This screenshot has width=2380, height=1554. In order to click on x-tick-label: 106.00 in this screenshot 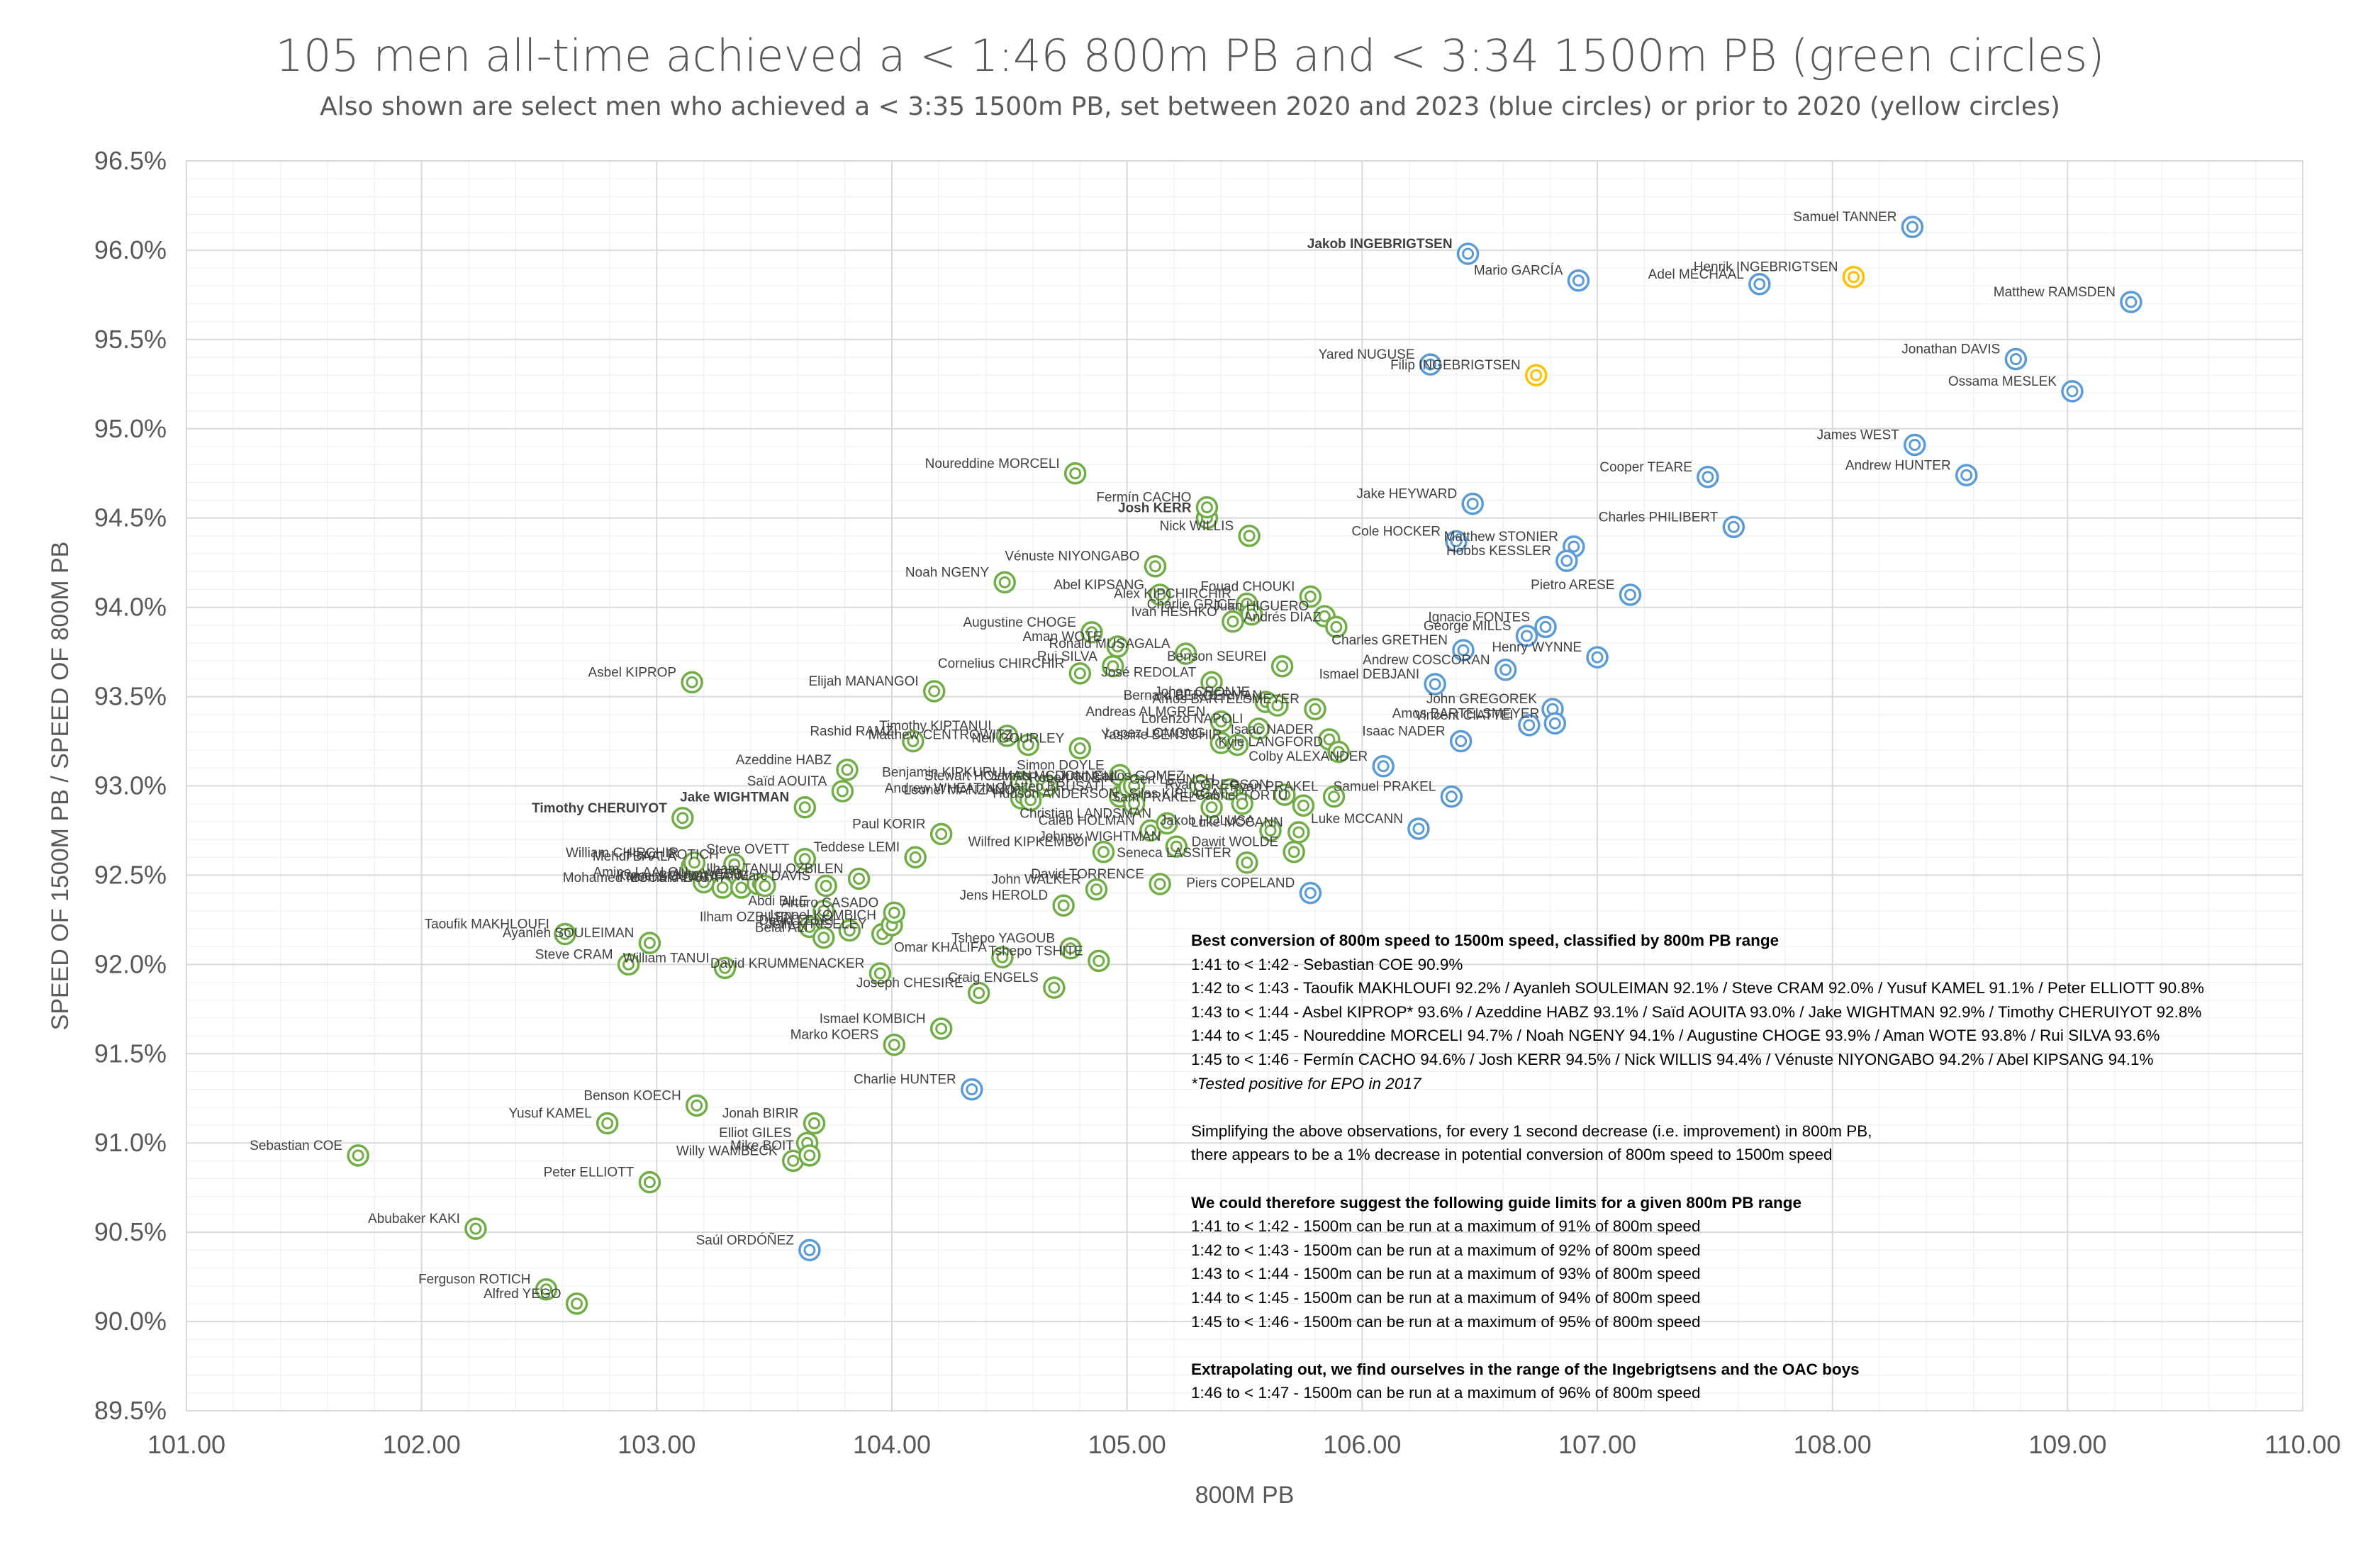, I will do `click(1362, 1444)`.